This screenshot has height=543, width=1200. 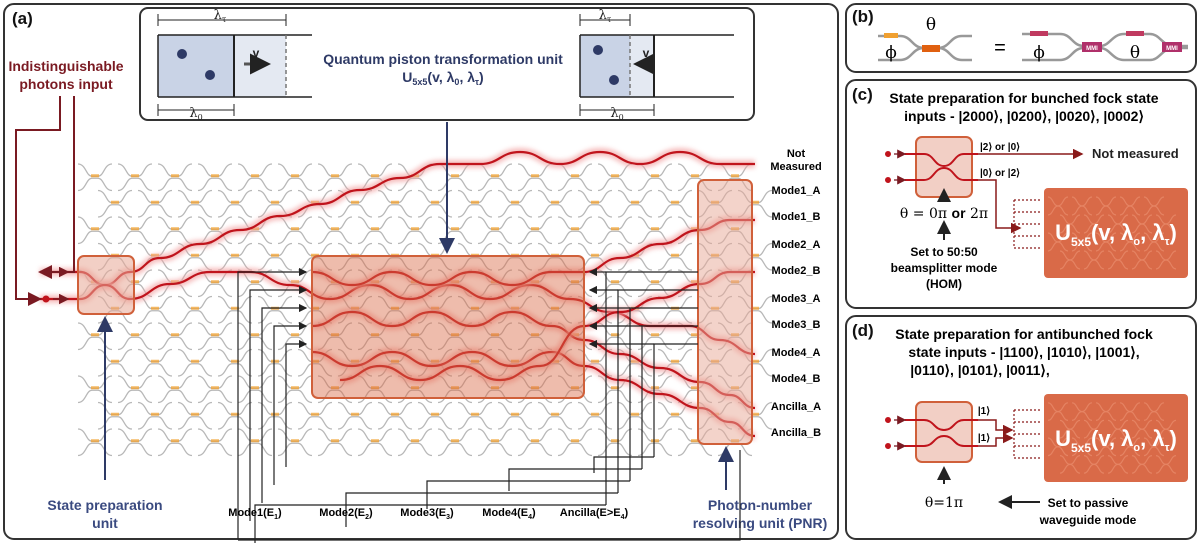 What do you see at coordinates (984, 411) in the screenshot?
I see `output-state-top: |1⟩` at bounding box center [984, 411].